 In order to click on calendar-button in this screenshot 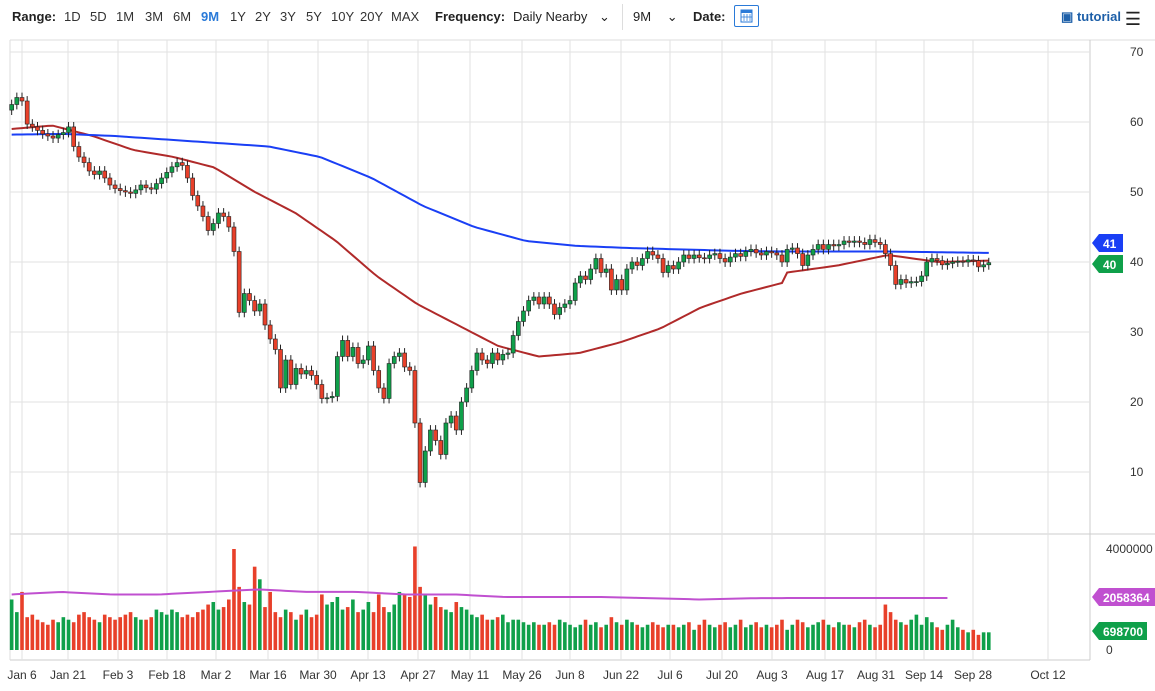, I will do `click(746, 16)`.